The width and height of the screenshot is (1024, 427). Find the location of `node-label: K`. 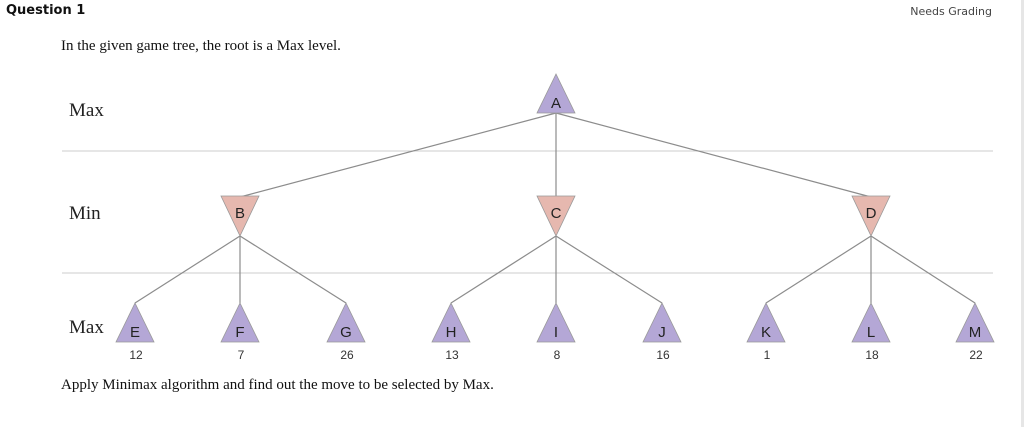

node-label: K is located at coordinates (766, 332).